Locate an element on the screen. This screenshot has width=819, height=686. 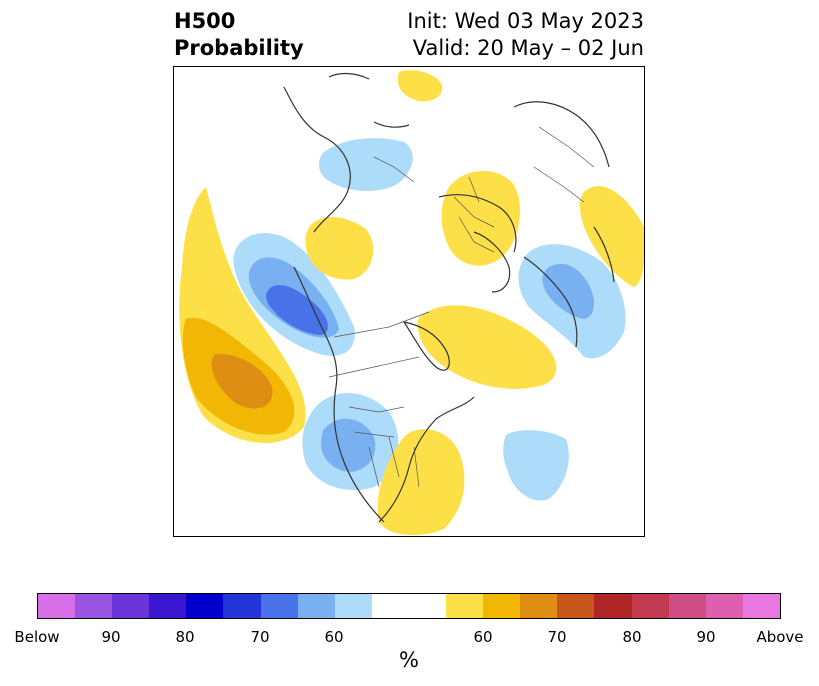
colorbar-tick-above-90: 90 is located at coordinates (706, 637).